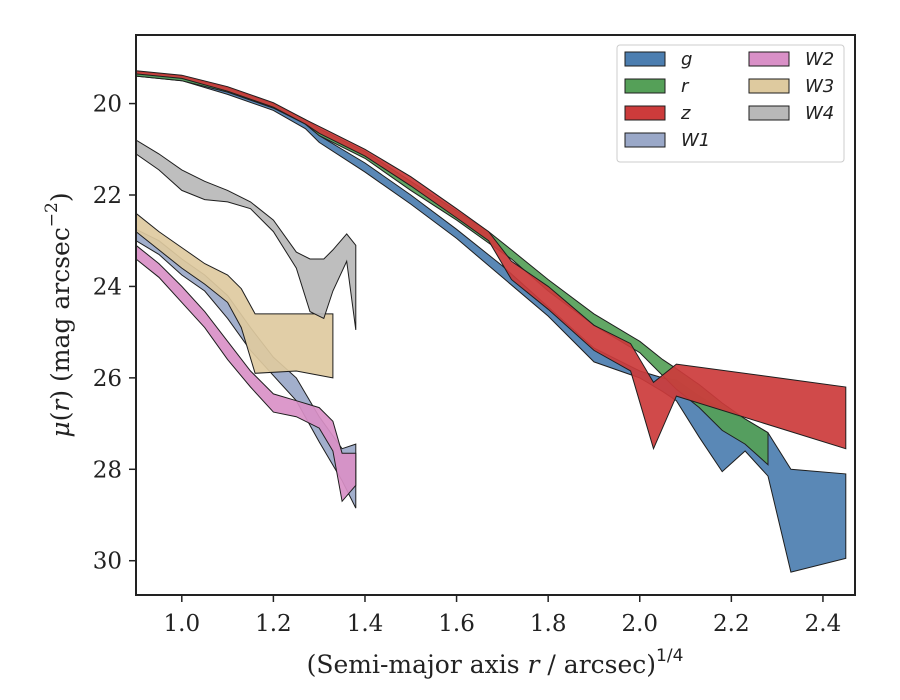 This screenshot has width=900, height=700. Describe the element at coordinates (731, 624) in the screenshot. I see `x-tick-label: 2.2` at that location.